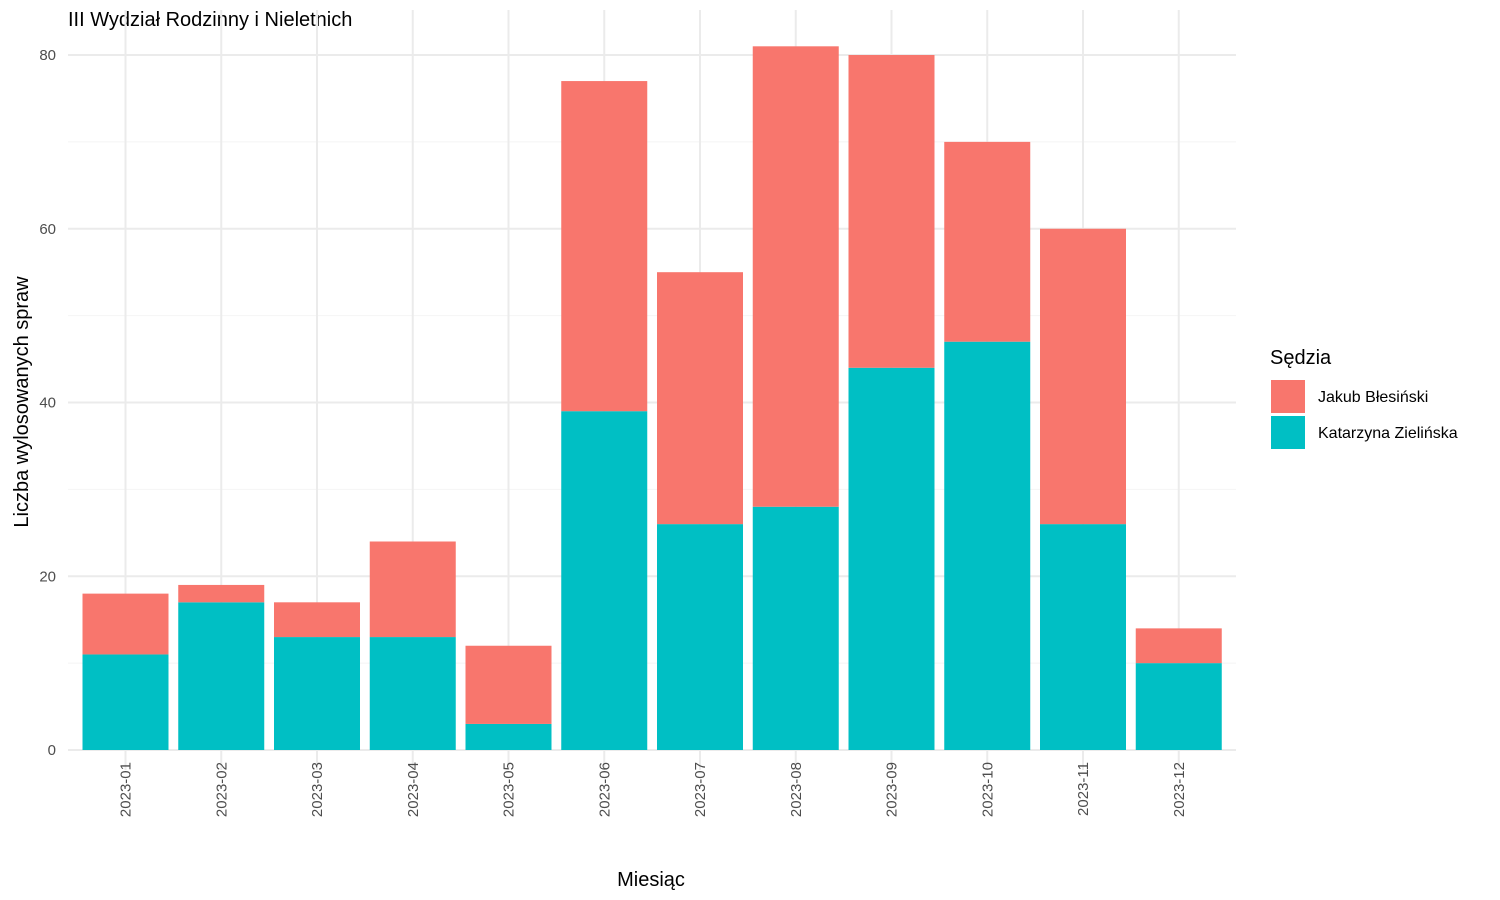  Describe the element at coordinates (1388, 433) in the screenshot. I see `legend-label: Katarzyna Zielińska` at that location.